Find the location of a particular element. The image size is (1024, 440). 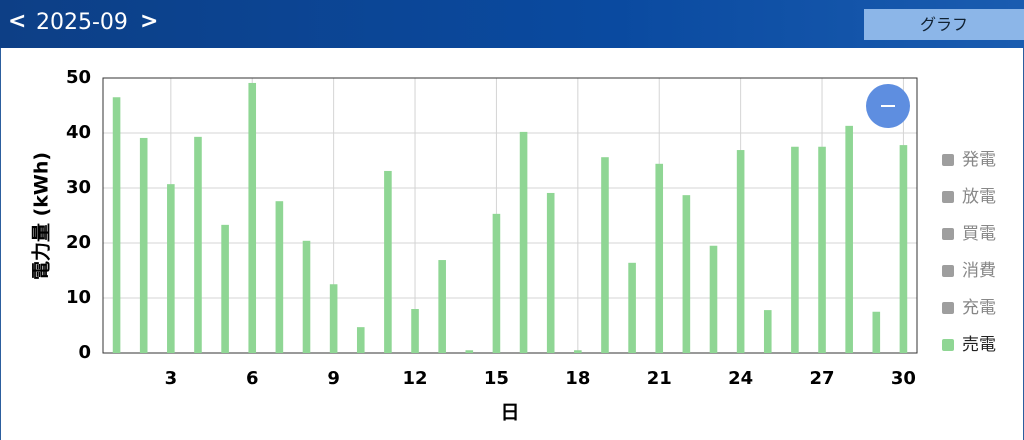

y-tick-label: 40 is located at coordinates (78, 132).